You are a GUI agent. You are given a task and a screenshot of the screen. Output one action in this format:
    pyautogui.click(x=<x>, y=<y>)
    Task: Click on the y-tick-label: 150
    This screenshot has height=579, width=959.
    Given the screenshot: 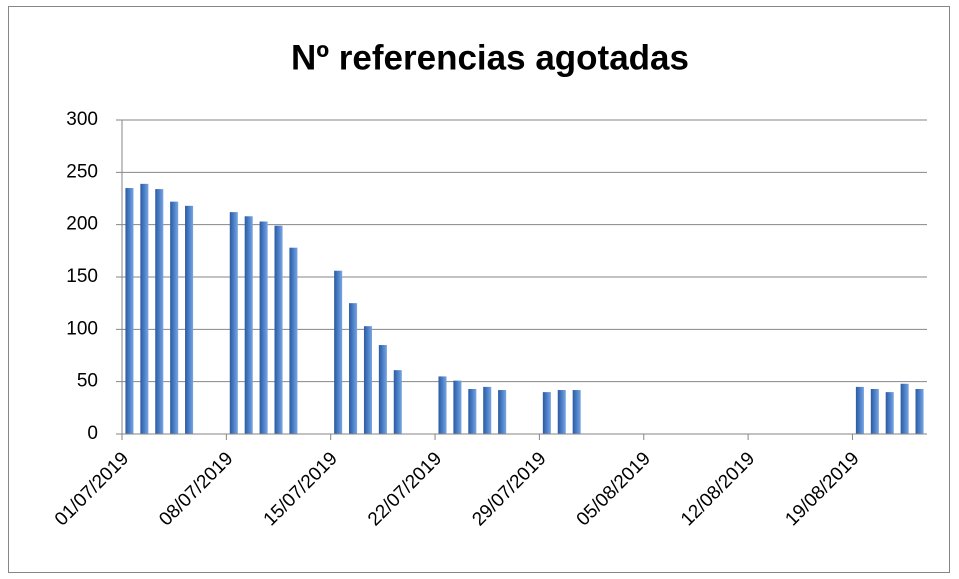 What is the action you would take?
    pyautogui.click(x=82, y=276)
    